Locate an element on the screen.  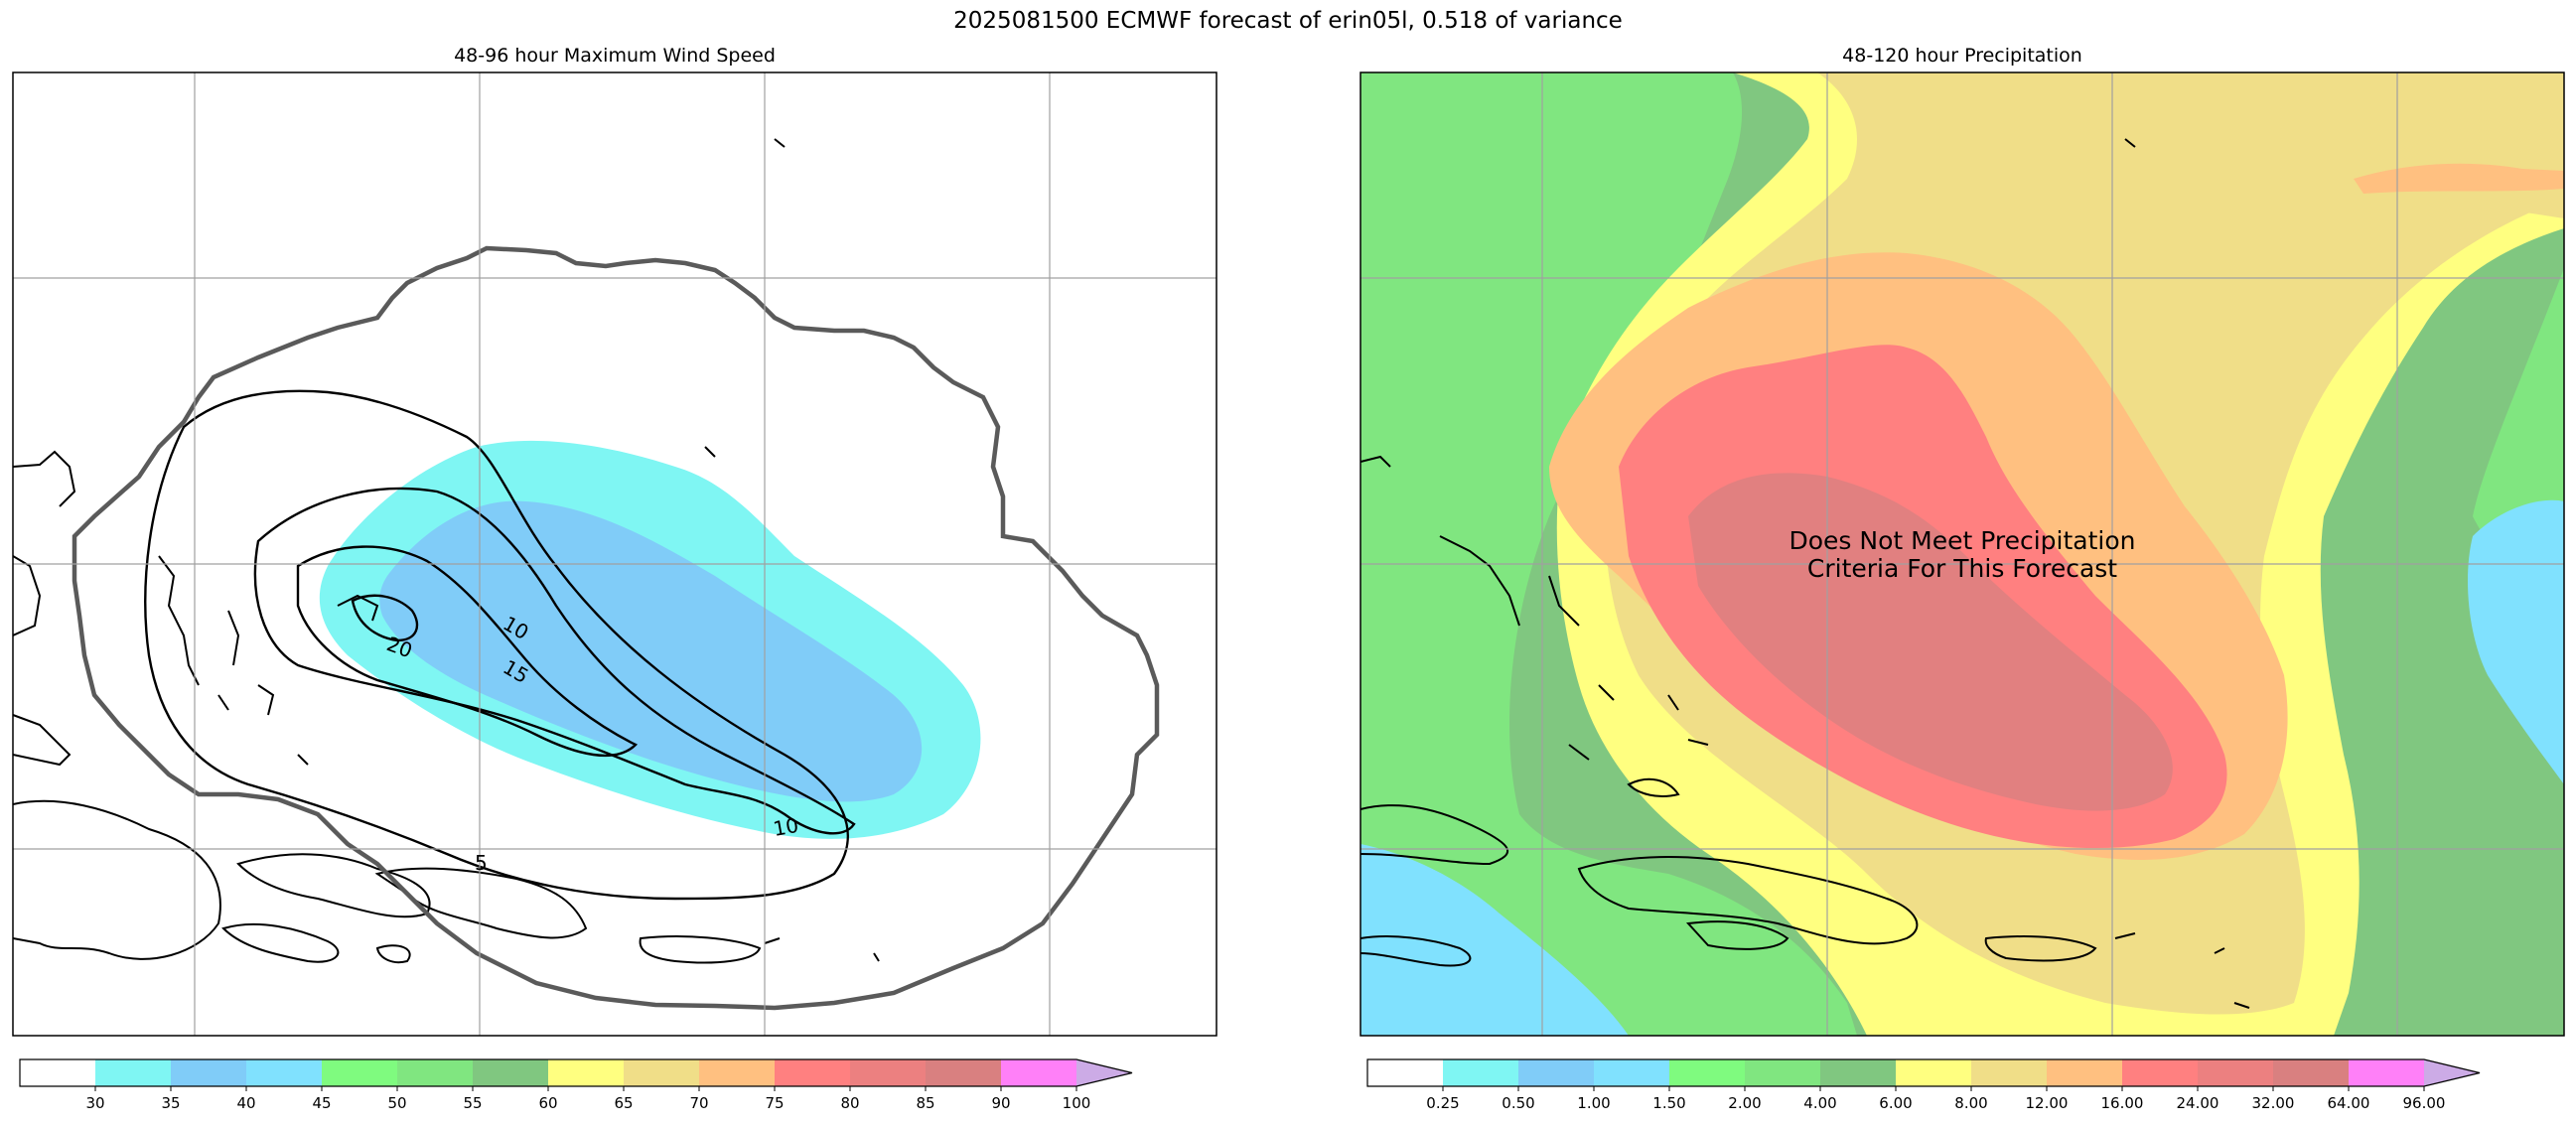
colorbar-tick-label: 32.00 is located at coordinates (2273, 1103).